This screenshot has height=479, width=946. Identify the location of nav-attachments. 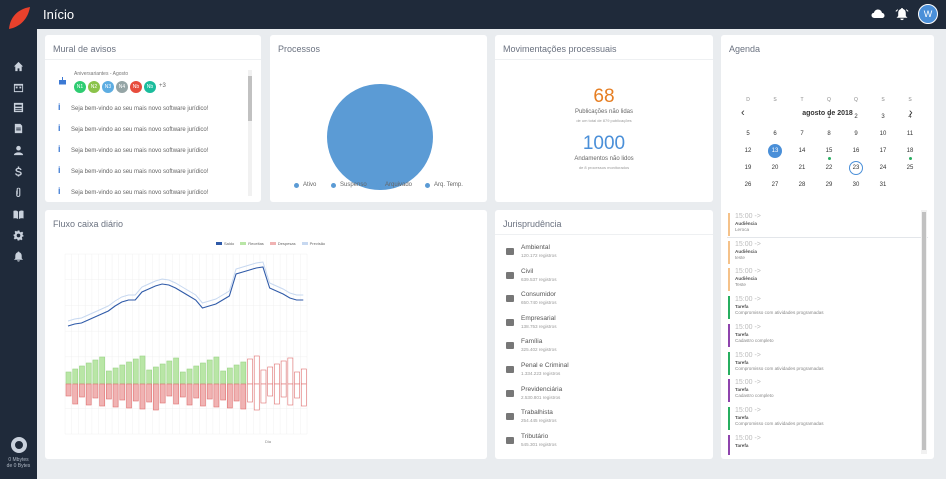
(18, 192).